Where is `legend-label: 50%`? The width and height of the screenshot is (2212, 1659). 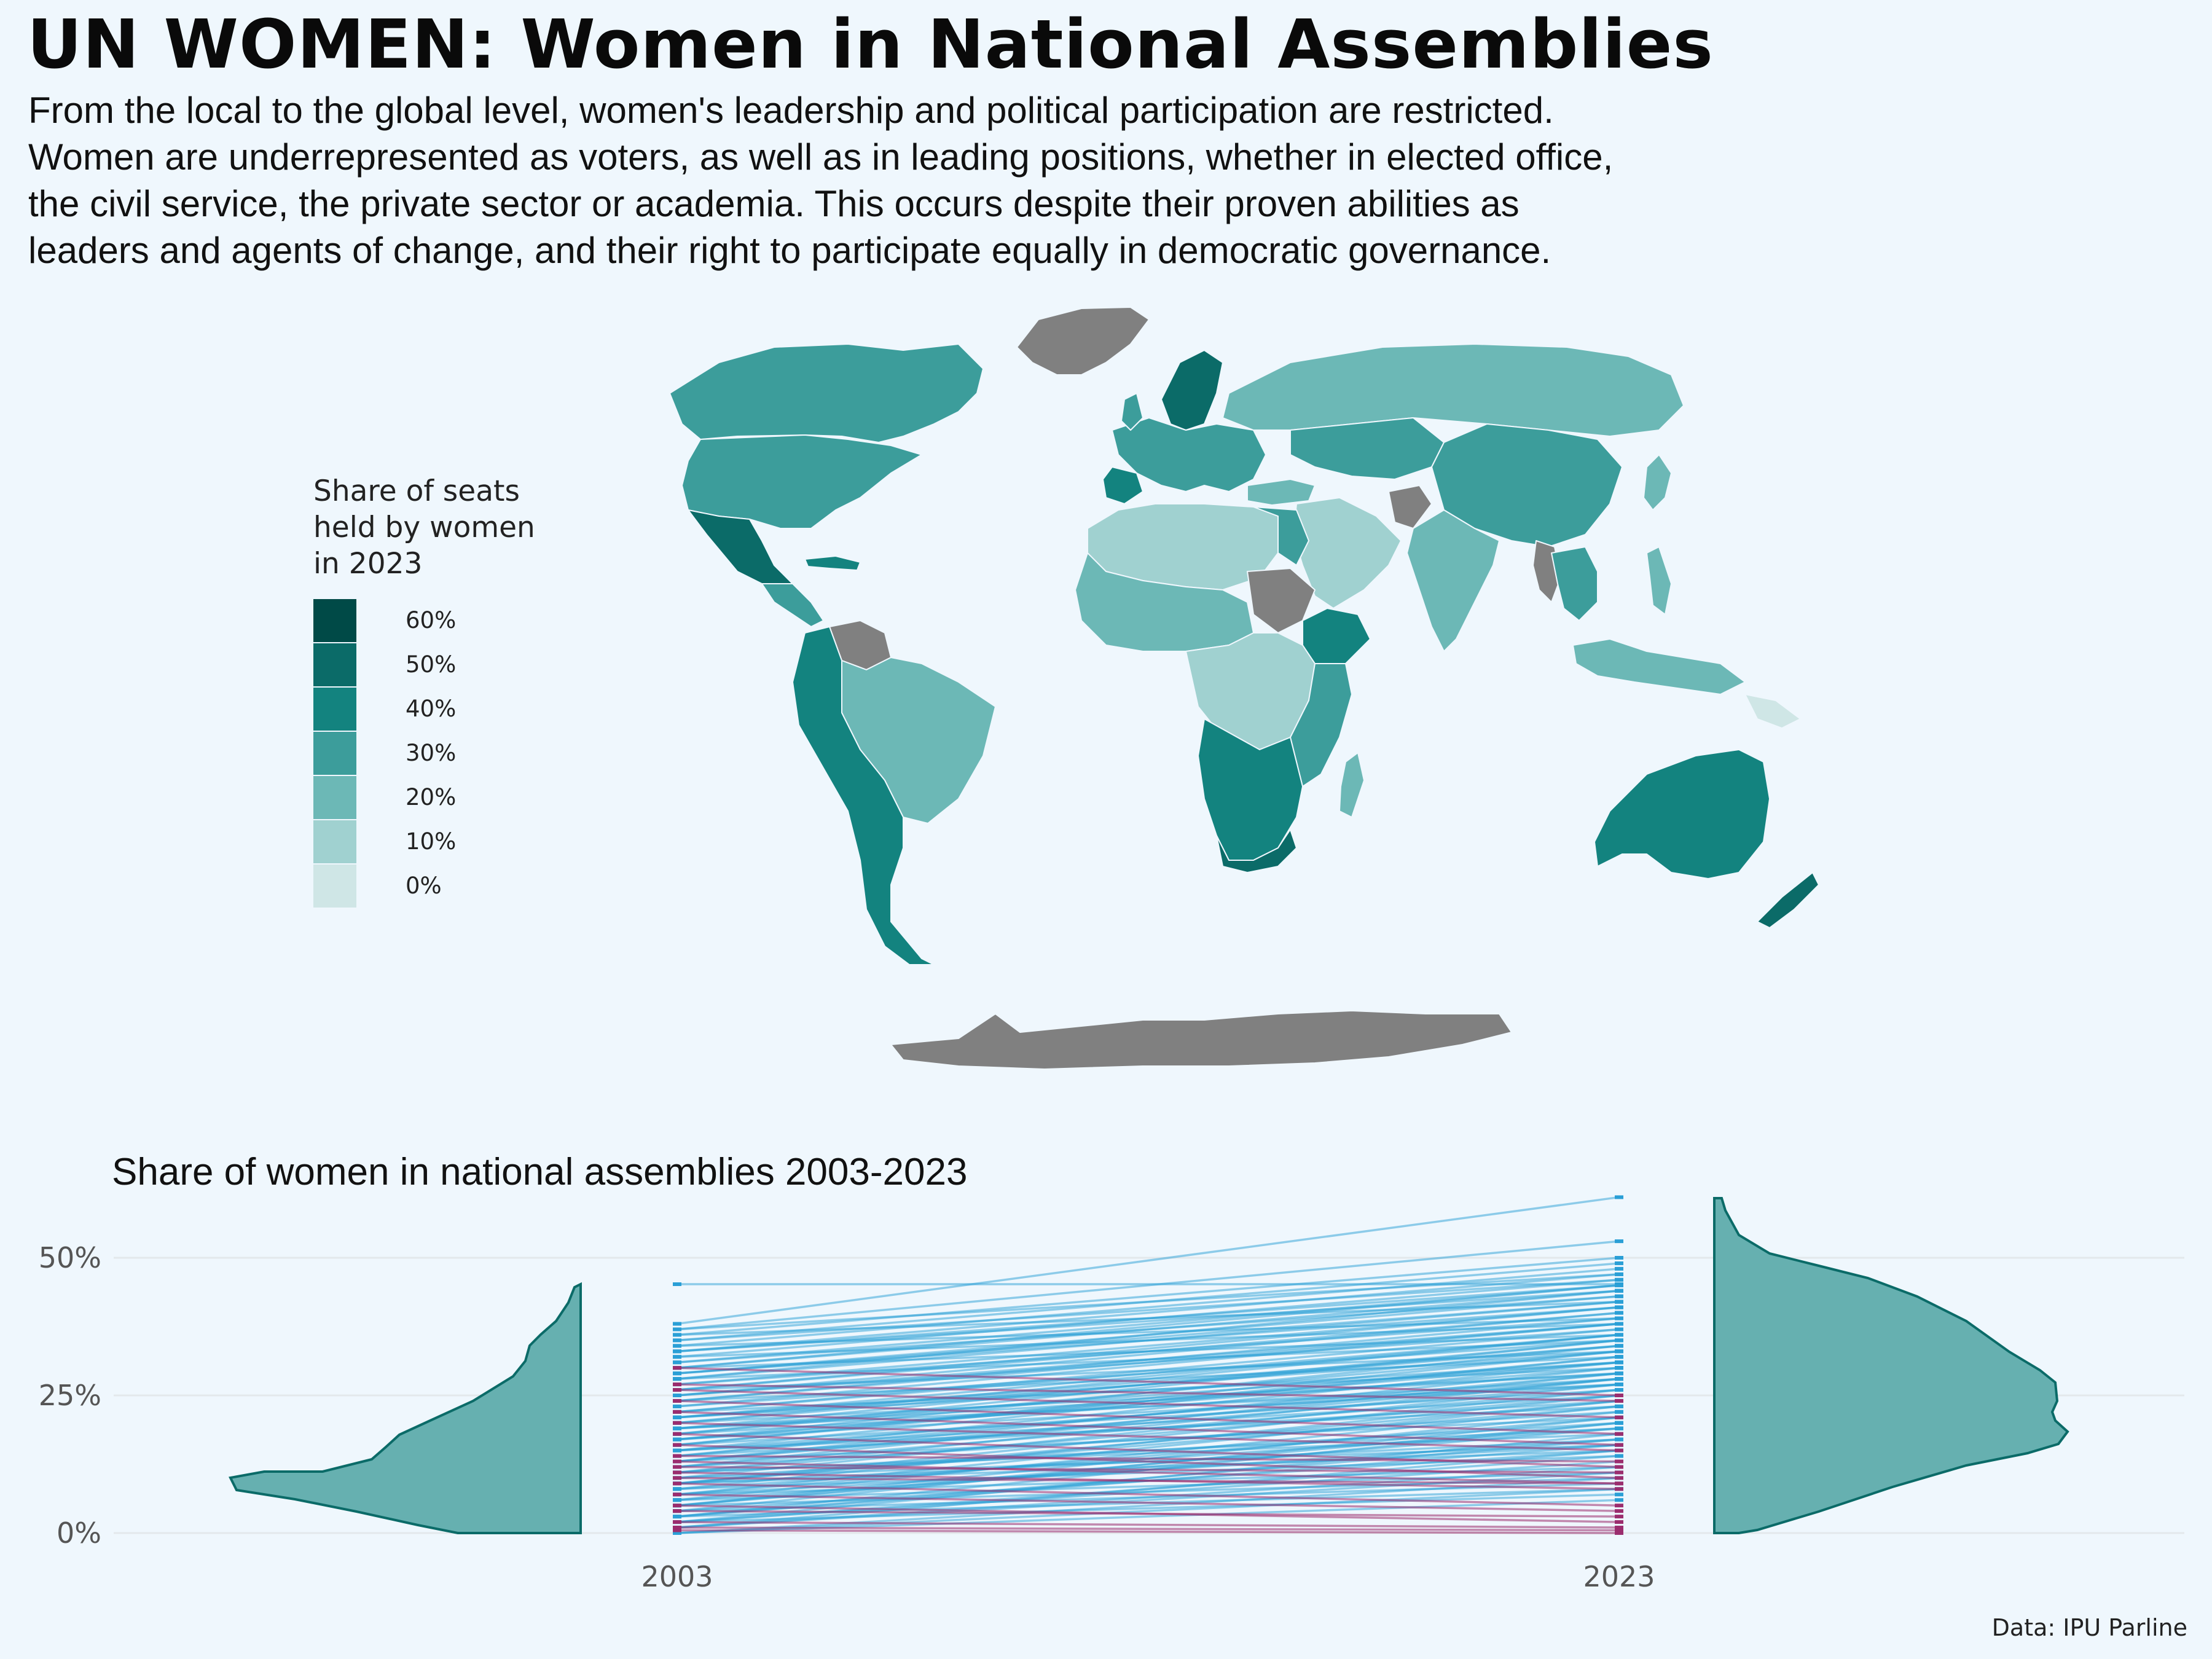 legend-label: 50% is located at coordinates (431, 664).